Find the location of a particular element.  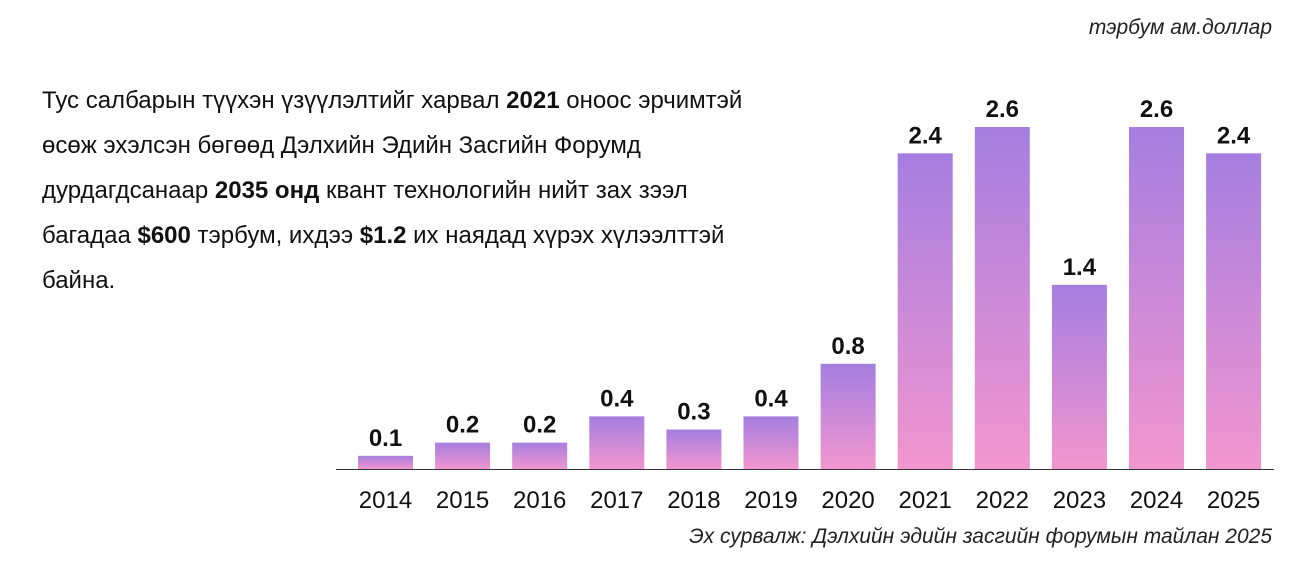

value-label-2016: 0.2 is located at coordinates (539, 425).